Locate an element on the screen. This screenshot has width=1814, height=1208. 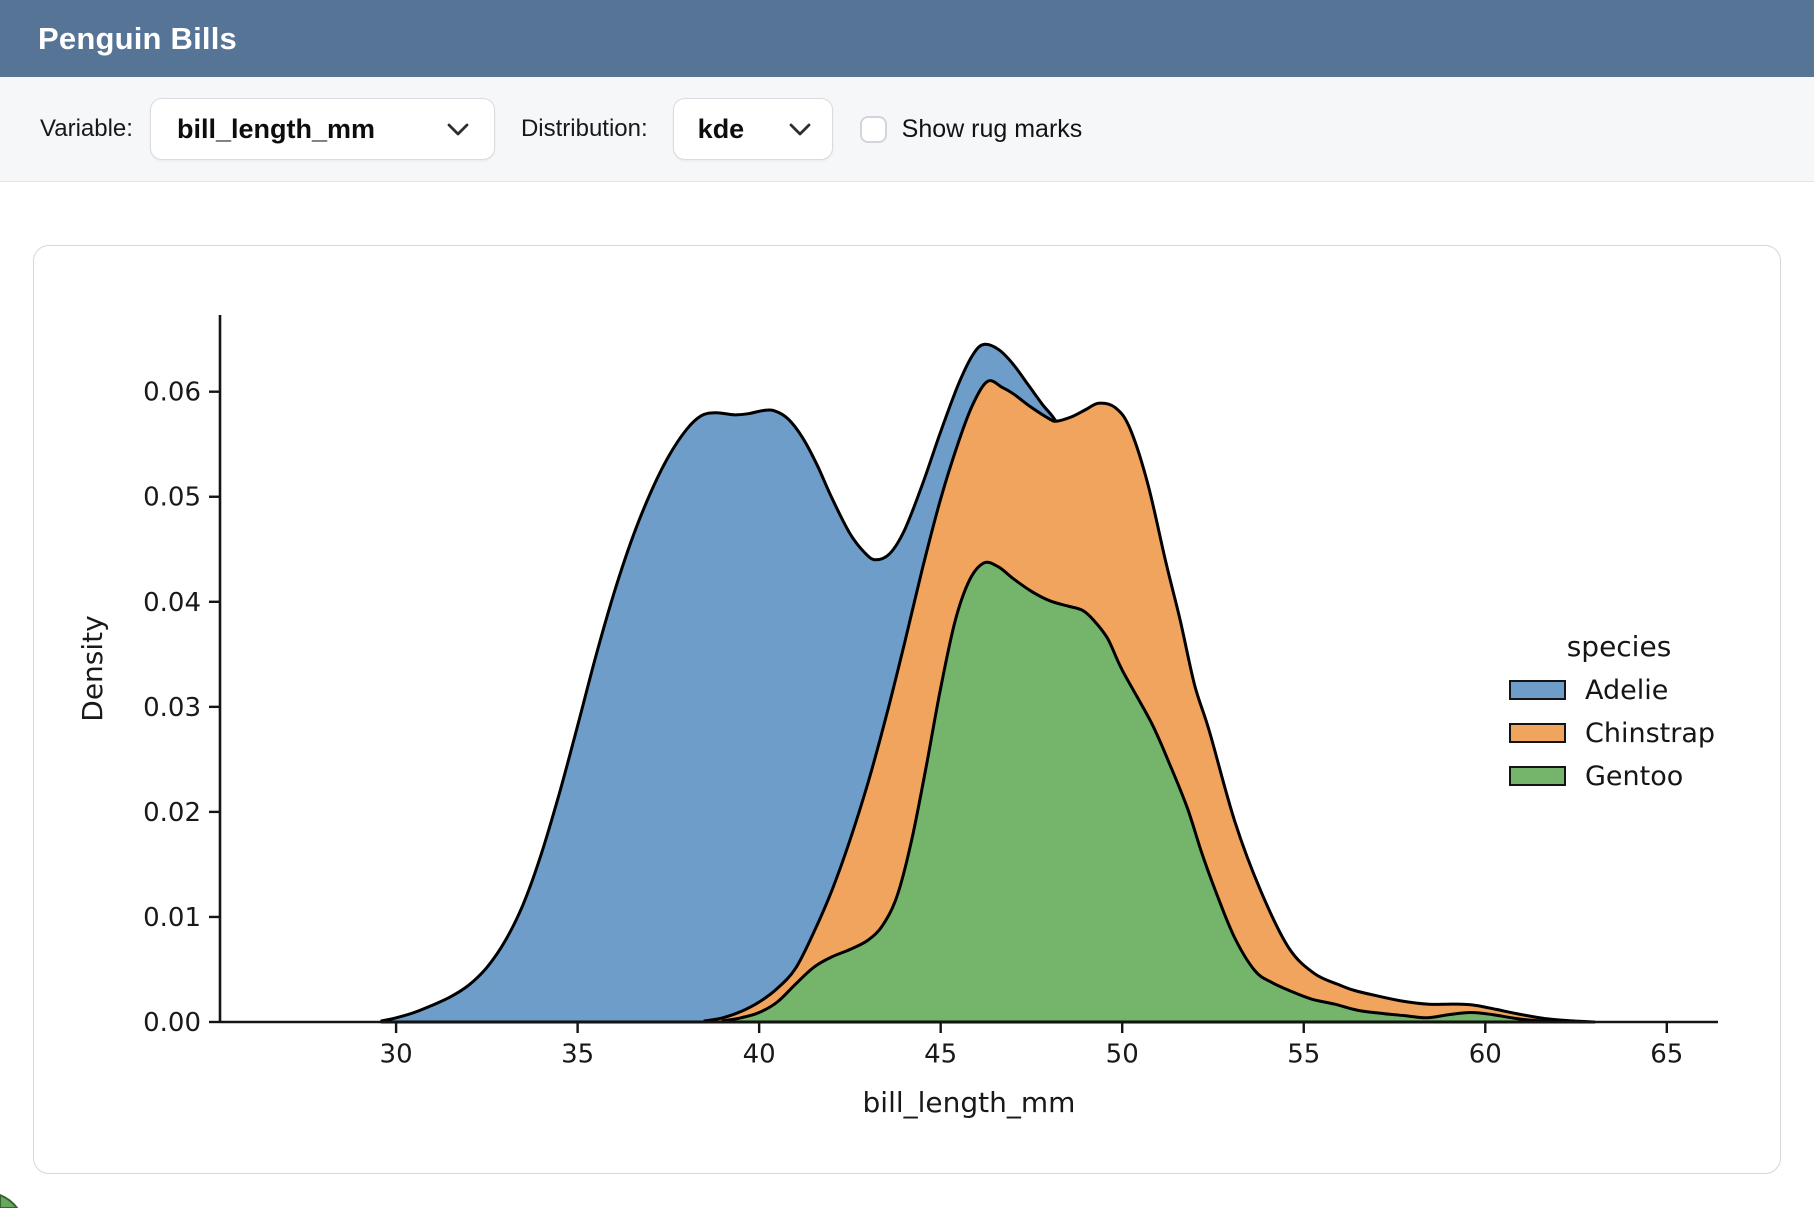
legend-item-gentoo: Gentoo is located at coordinates (1619, 776).